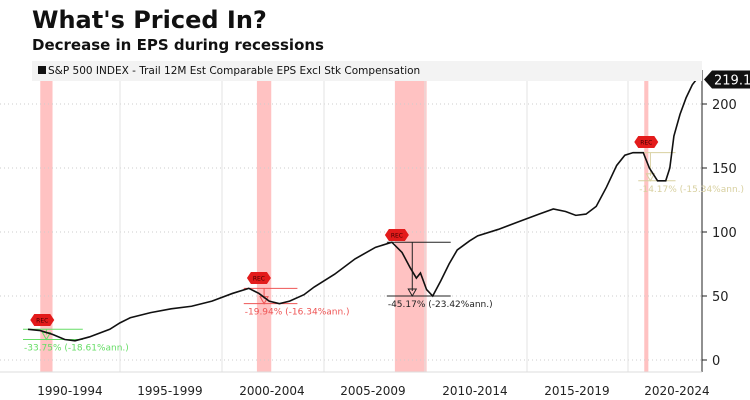 The height and width of the screenshot is (400, 750). I want to click on x-tick-label: 1995-1999, so click(169, 391).